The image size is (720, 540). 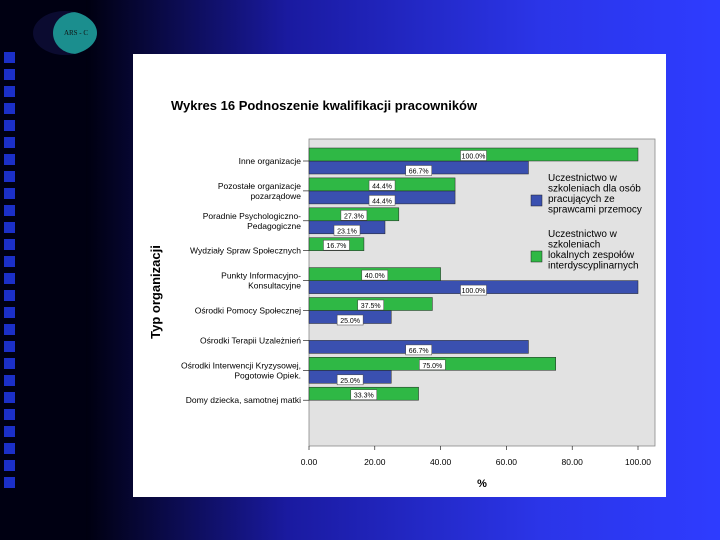 I want to click on x-tick-label: 40.00, so click(x=441, y=462).